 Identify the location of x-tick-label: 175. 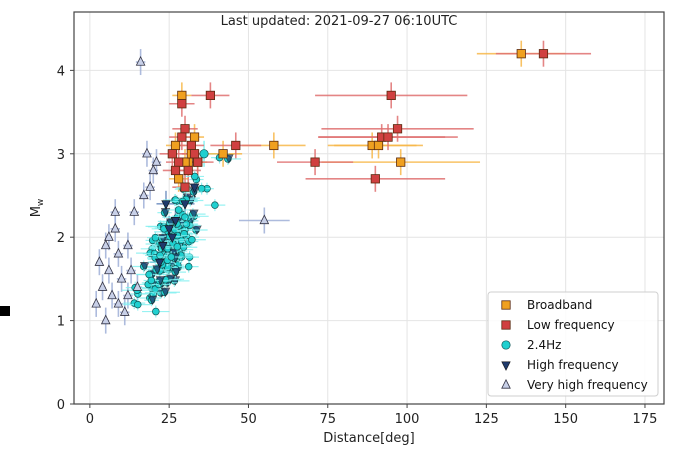
(645, 419).